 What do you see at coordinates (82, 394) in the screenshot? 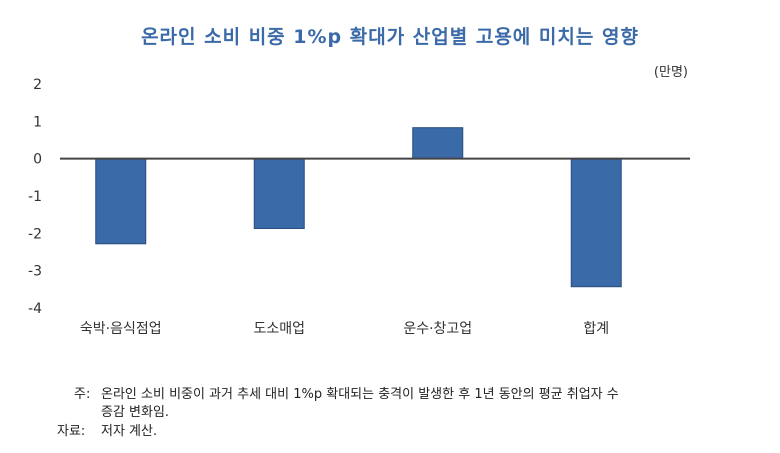
I see `note-label: 주:` at bounding box center [82, 394].